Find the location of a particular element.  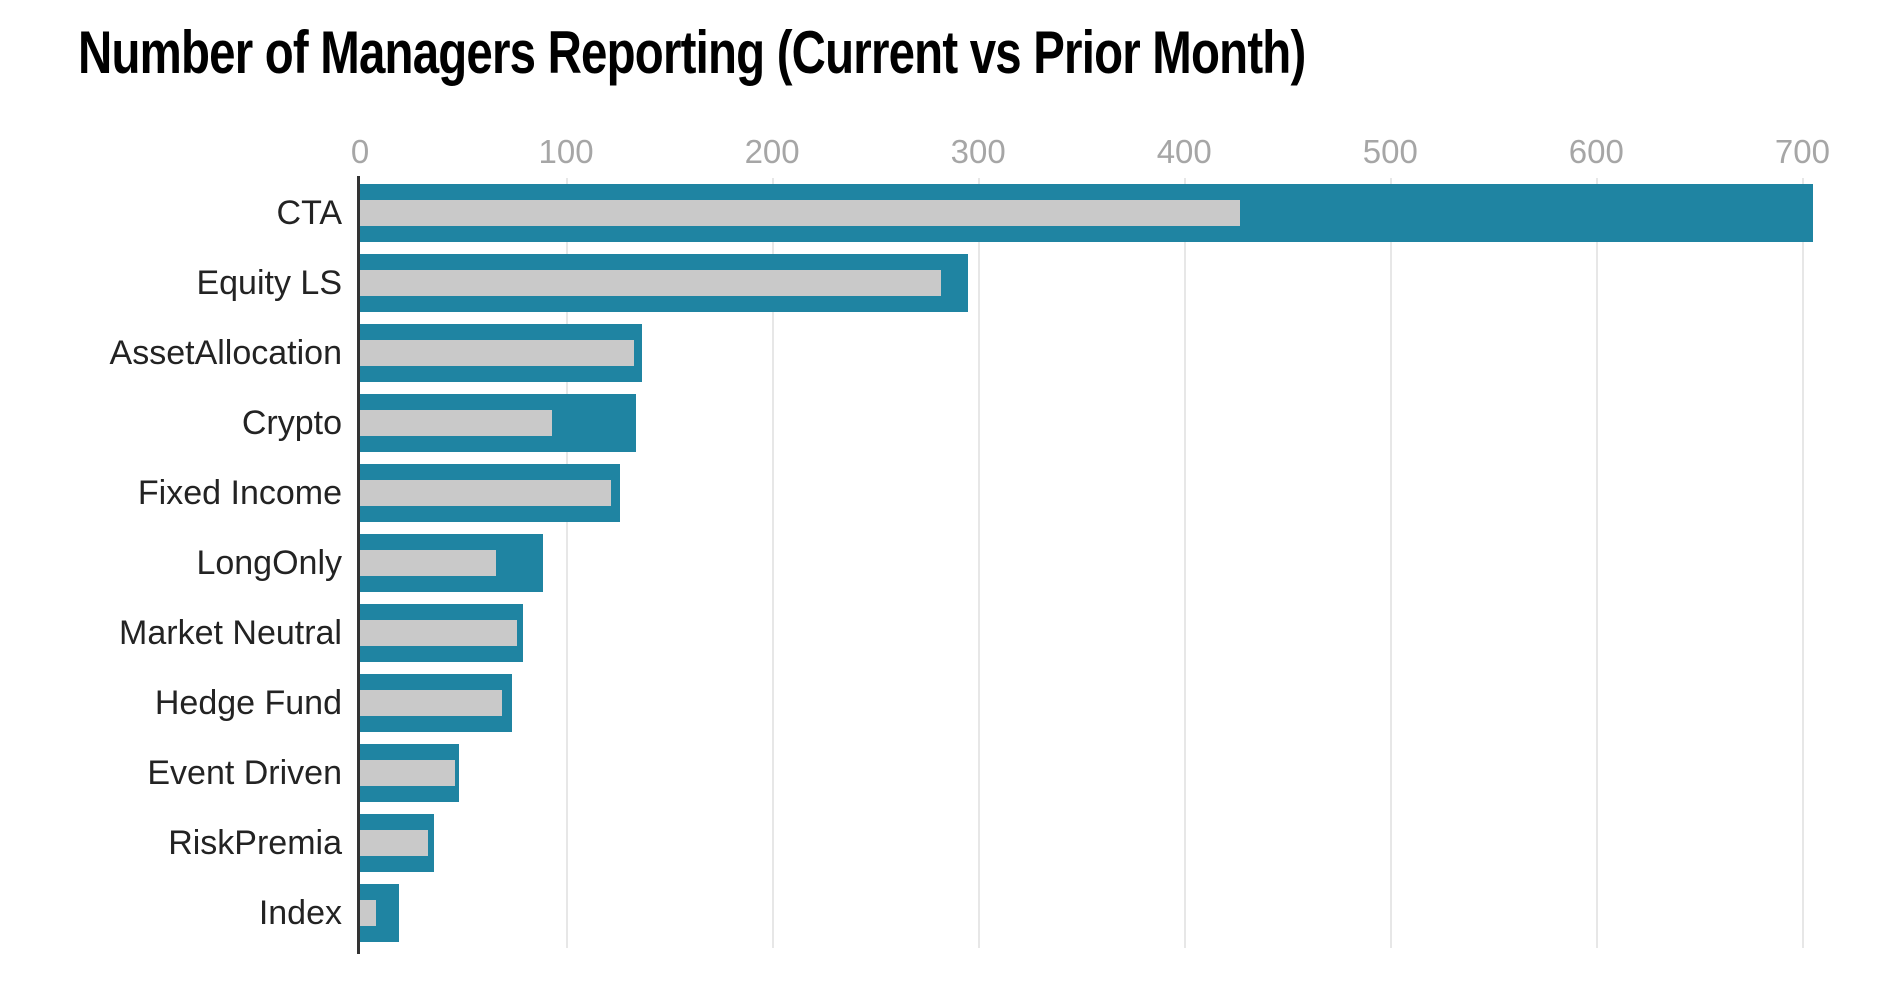

x-axis-tick-labels: 0 100 200 300 400 500 600 700 is located at coordinates (1090, 153).